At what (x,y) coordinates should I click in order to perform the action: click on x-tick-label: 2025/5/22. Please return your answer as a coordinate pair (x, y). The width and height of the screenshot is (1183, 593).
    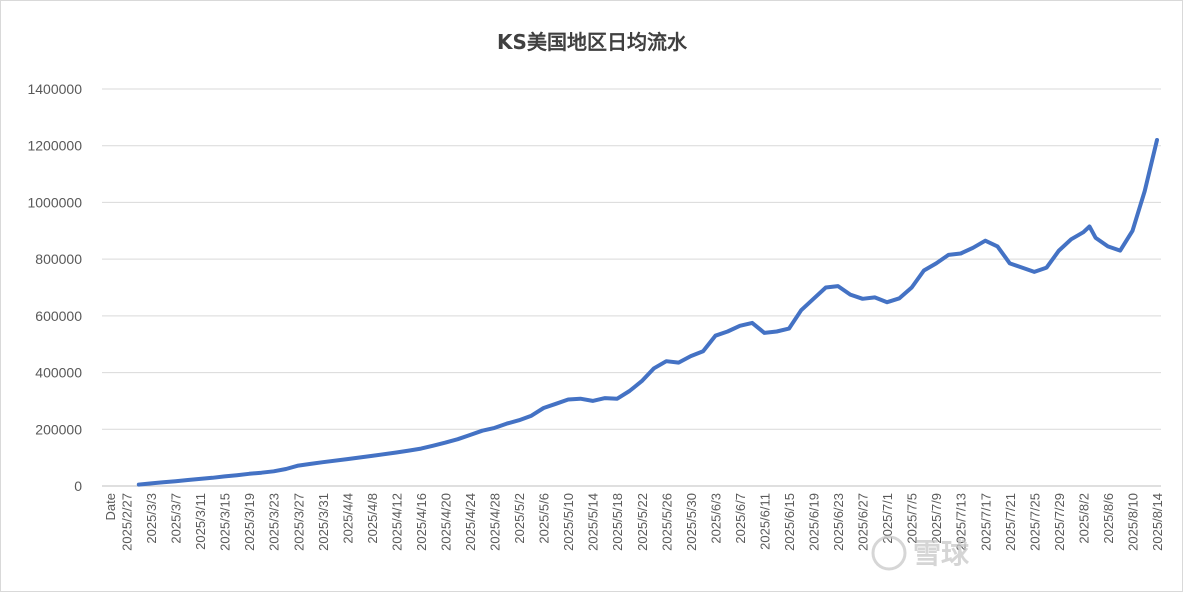
    Looking at the image, I should click on (642, 522).